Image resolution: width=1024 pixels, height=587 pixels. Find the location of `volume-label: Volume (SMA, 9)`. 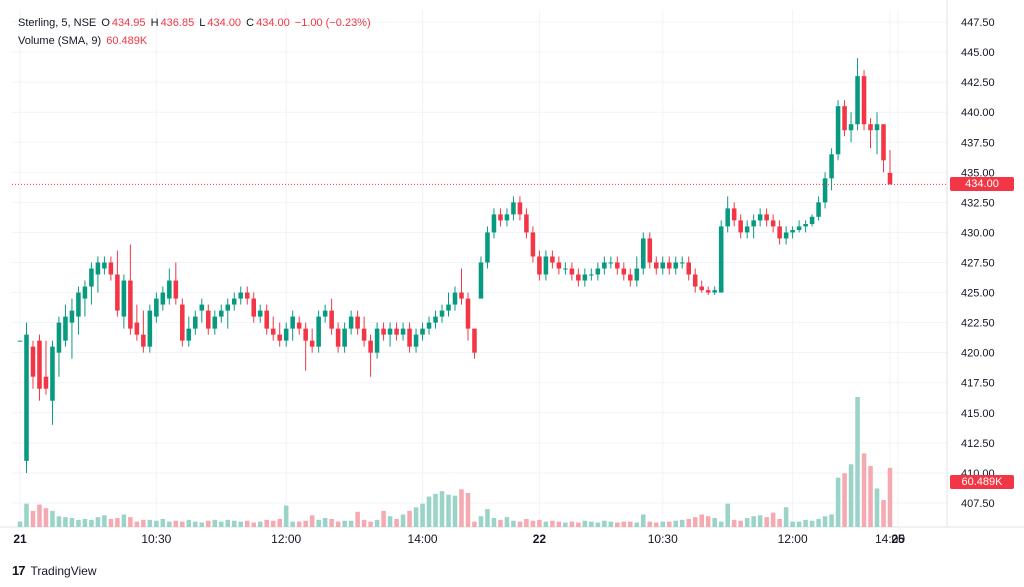

volume-label: Volume (SMA, 9) is located at coordinates (60, 41).